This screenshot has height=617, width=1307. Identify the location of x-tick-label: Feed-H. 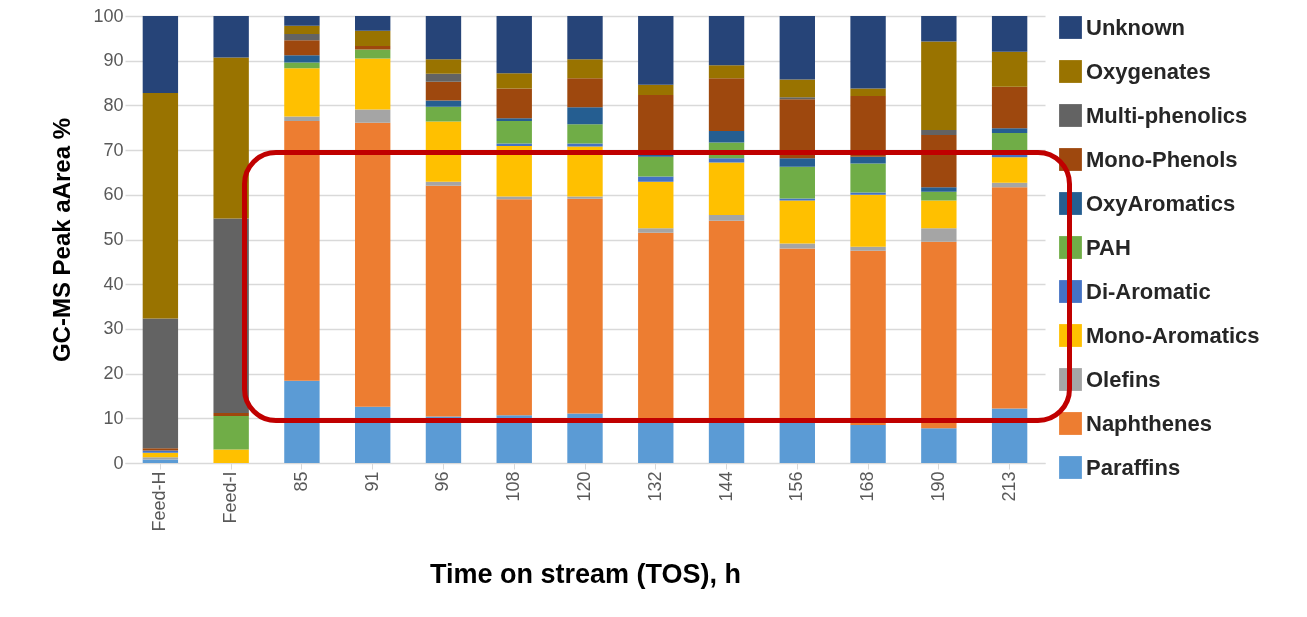
(159, 501).